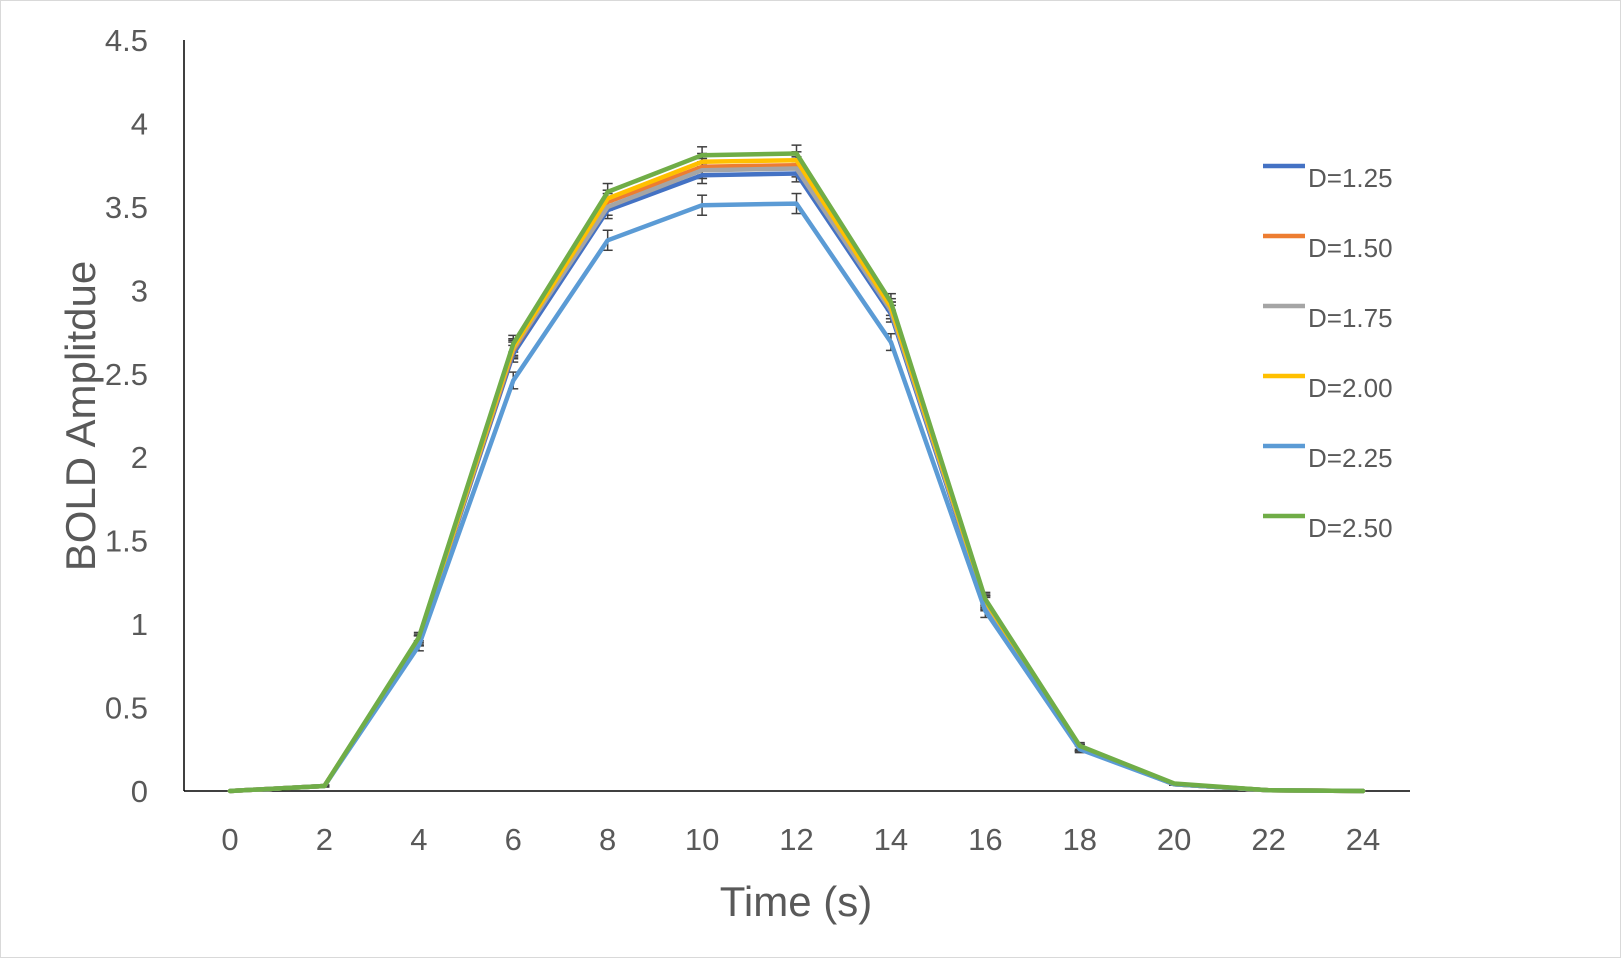 The height and width of the screenshot is (958, 1621). I want to click on y-axis-title: BOLD Amplitdue, so click(80, 416).